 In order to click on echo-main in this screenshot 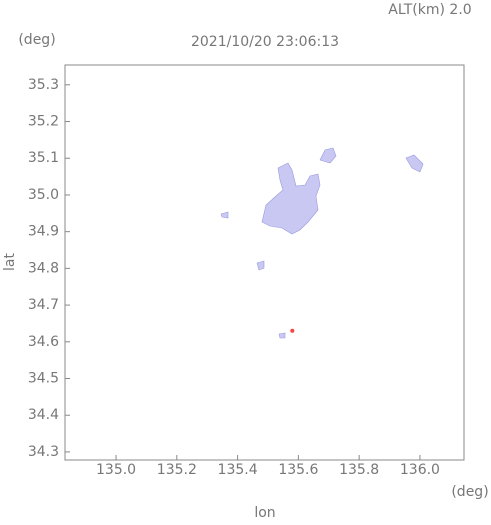, I will do `click(291, 198)`.